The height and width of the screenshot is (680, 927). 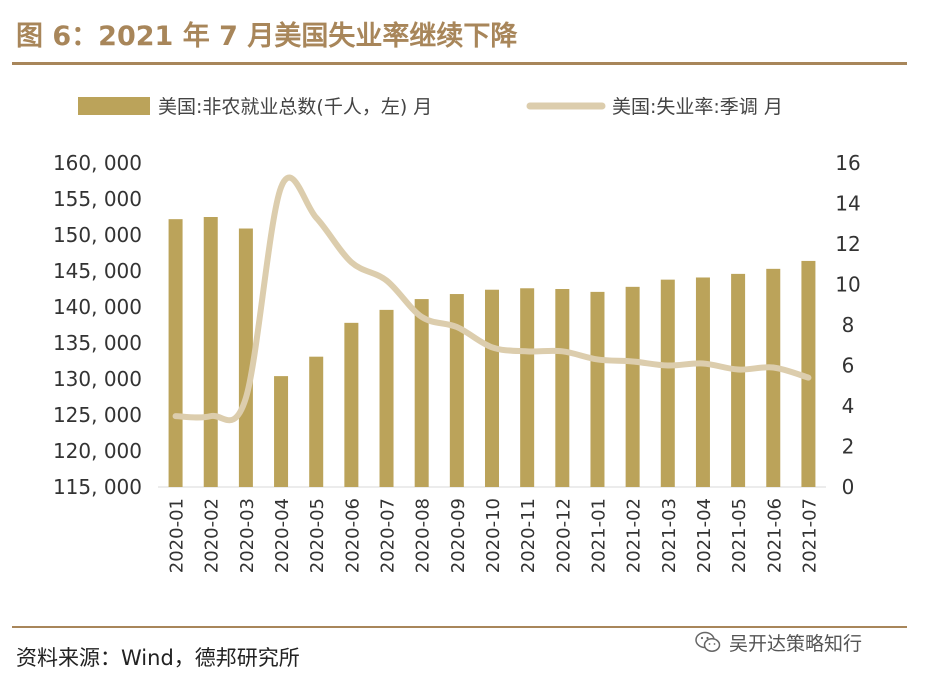 I want to click on right-tick-label: 4, so click(x=848, y=406).